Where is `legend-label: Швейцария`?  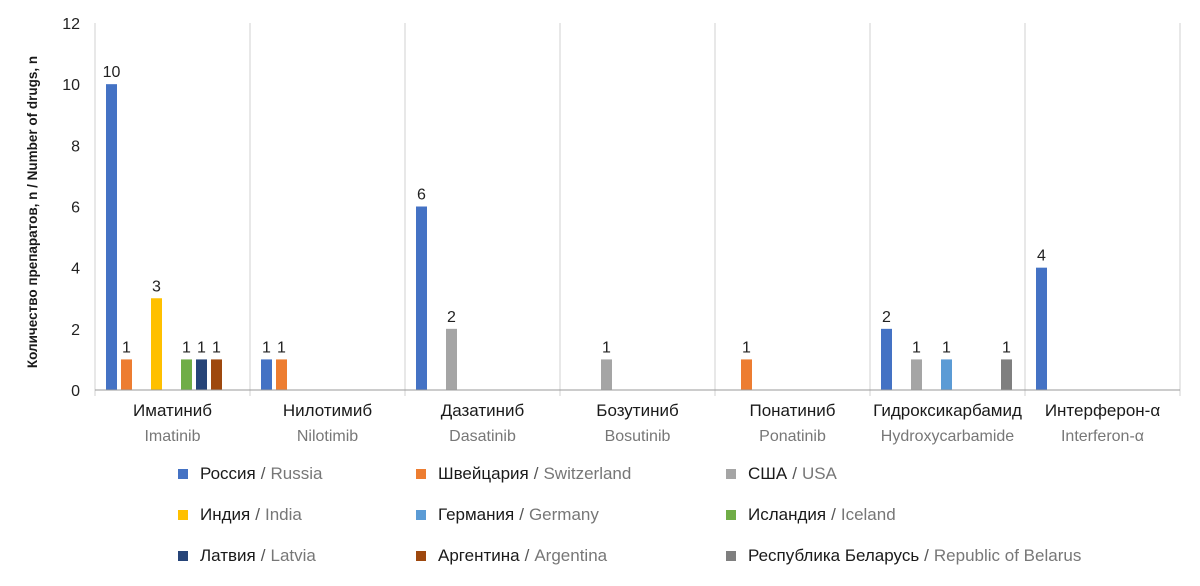 legend-label: Швейцария is located at coordinates (483, 473).